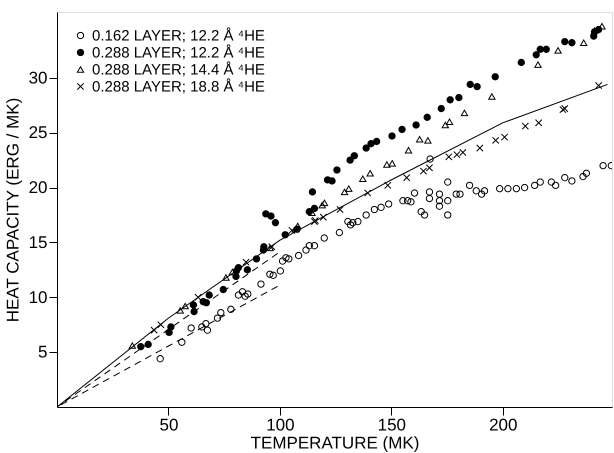  What do you see at coordinates (38, 132) in the screenshot?
I see `y-tick-label: 25` at bounding box center [38, 132].